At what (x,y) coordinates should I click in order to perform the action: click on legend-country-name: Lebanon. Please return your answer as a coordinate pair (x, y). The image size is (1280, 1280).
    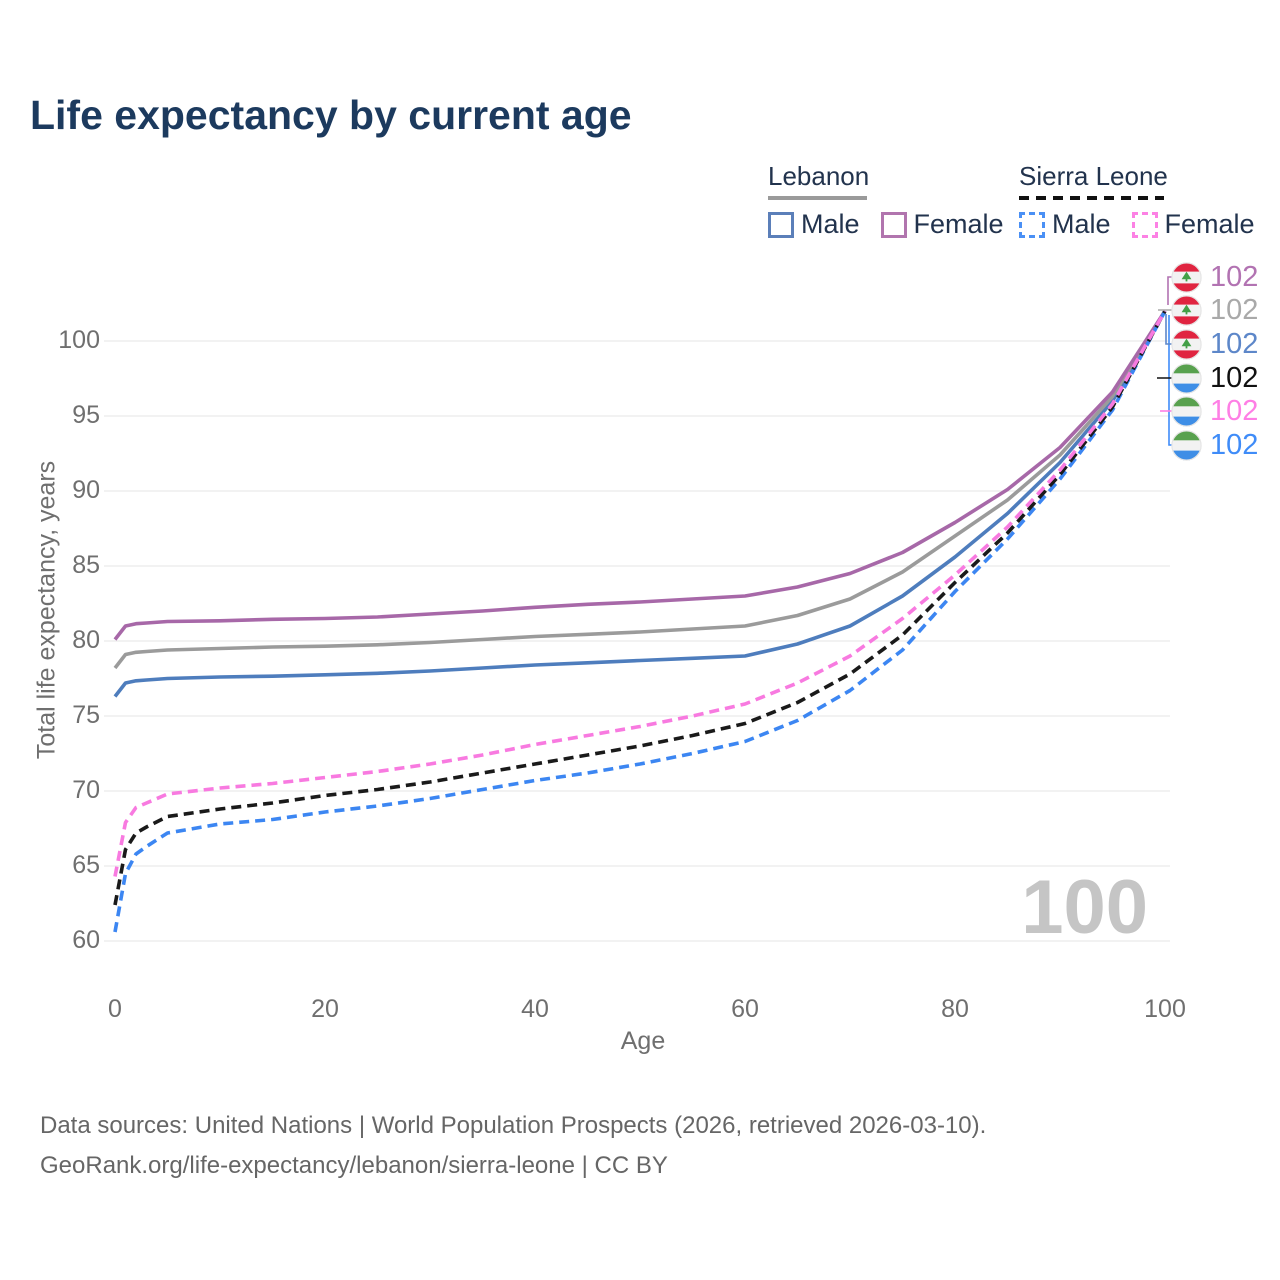
    Looking at the image, I should click on (819, 176).